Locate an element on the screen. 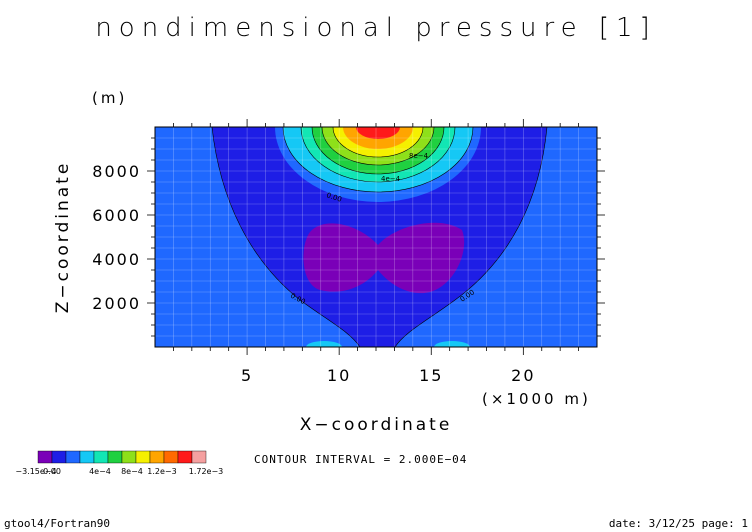  colorbar-label: 1.2e−3 is located at coordinates (161, 471).